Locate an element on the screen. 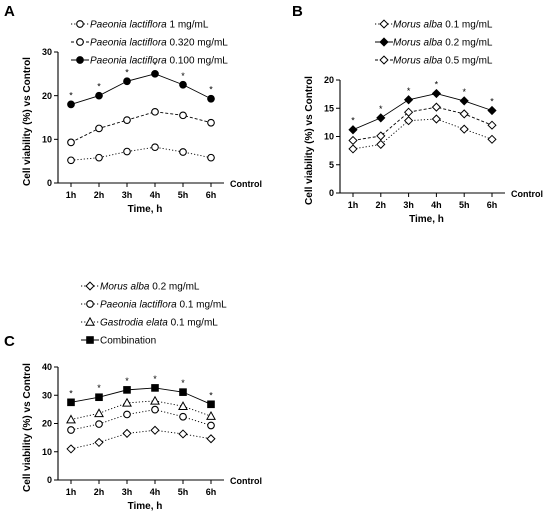 The image size is (550, 517). legend-entry: Paeonia lactiflora 1 mg/mL is located at coordinates (149, 25).